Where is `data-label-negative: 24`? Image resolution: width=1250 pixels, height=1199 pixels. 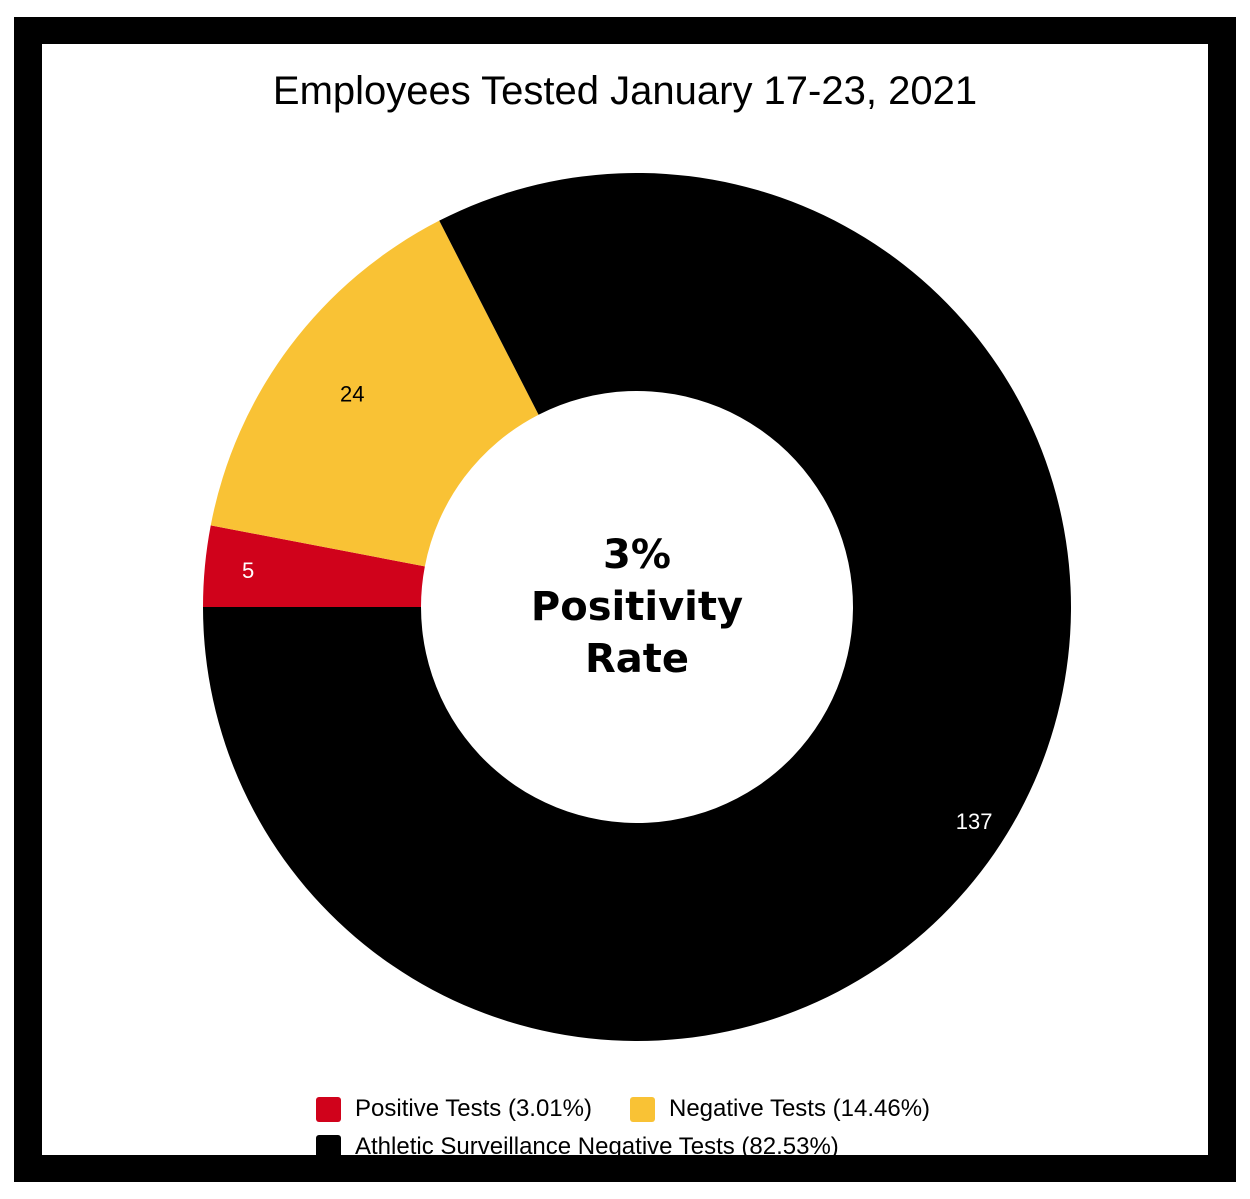
data-label-negative: 24 is located at coordinates (352, 393).